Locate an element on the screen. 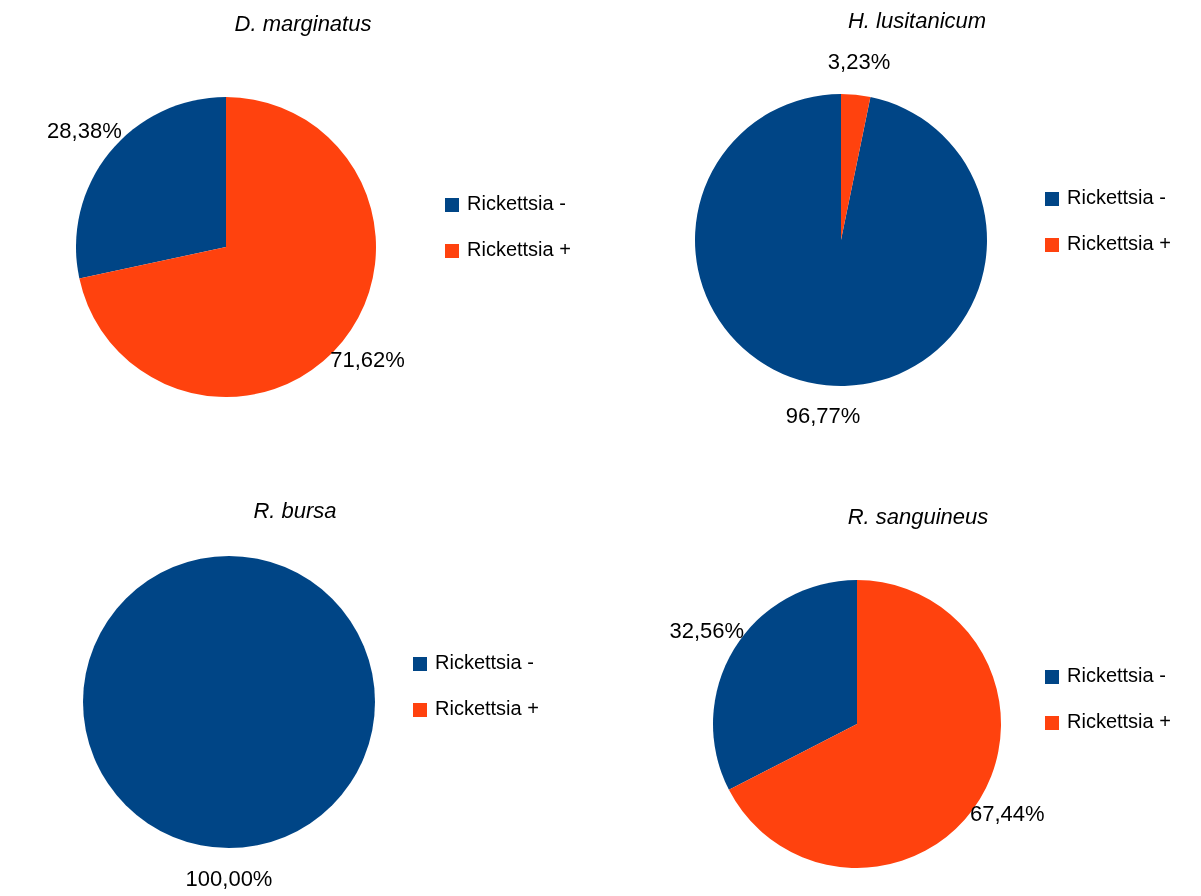 The width and height of the screenshot is (1201, 896). data-label: 28,38% is located at coordinates (84, 131).